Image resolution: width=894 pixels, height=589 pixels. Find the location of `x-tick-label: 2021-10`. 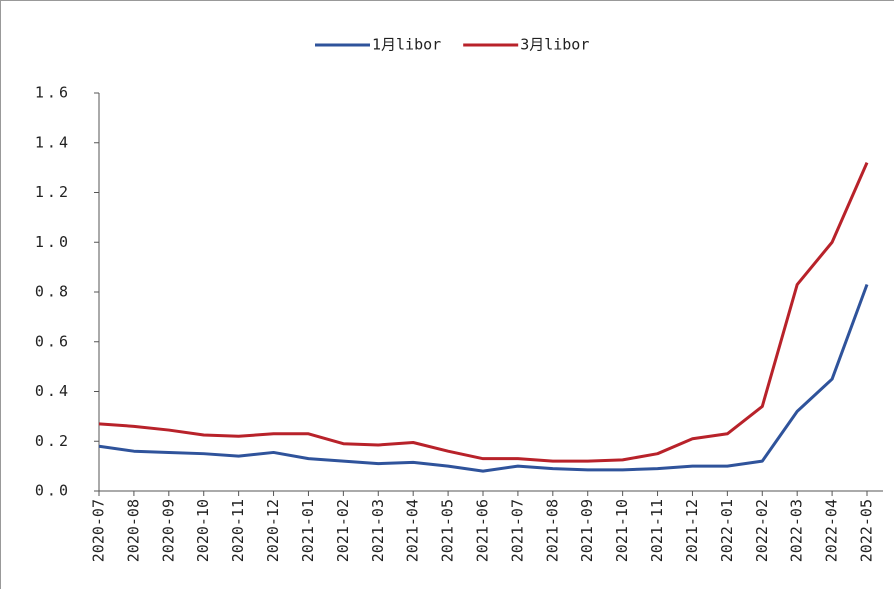

x-tick-label: 2021-10 is located at coordinates (622, 530).